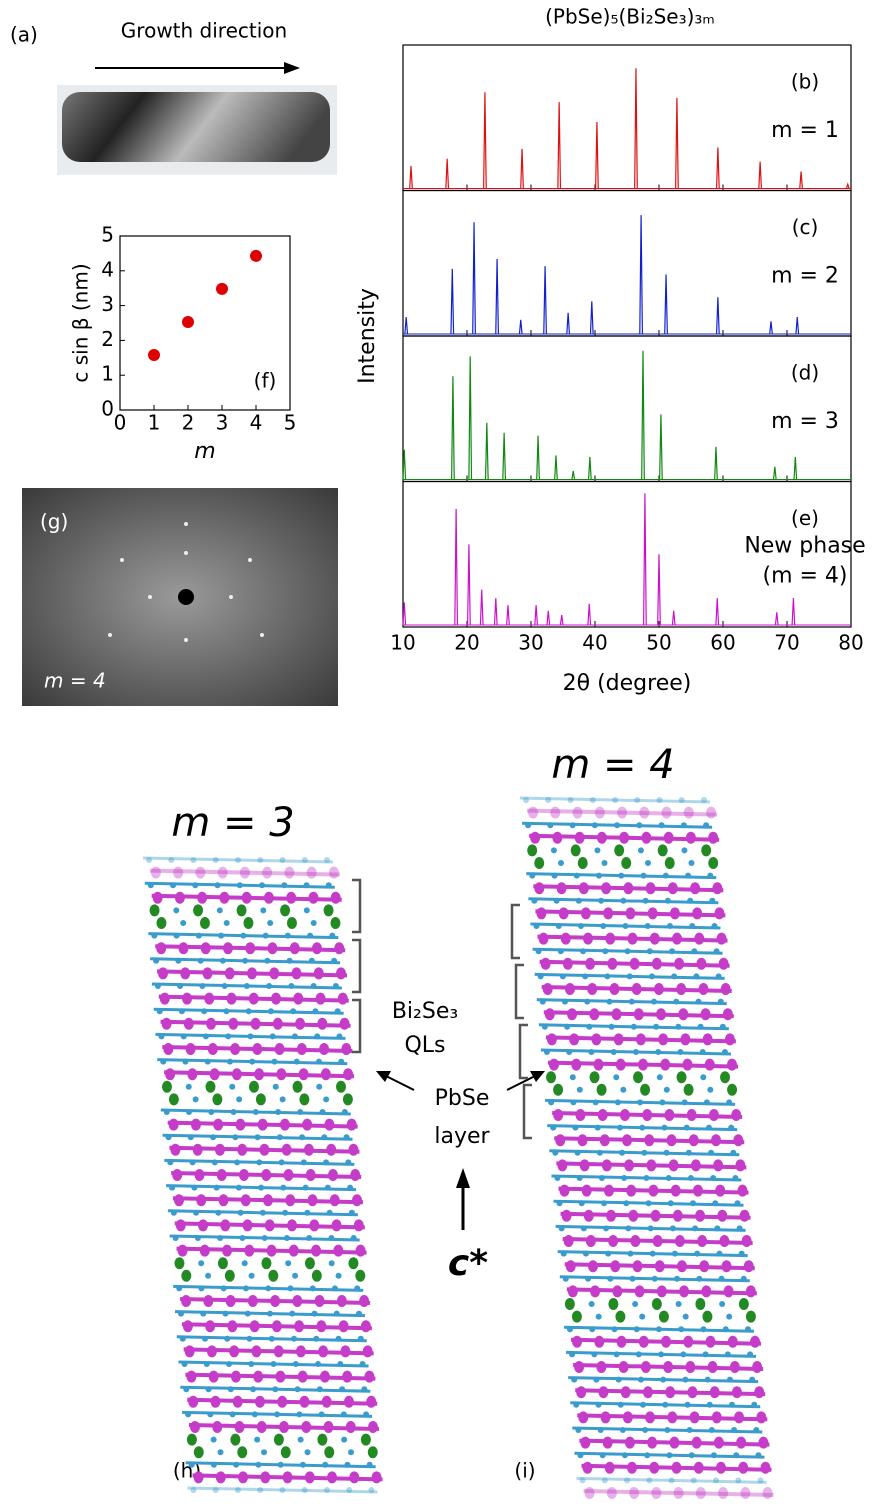 This screenshot has height=1508, width=873. What do you see at coordinates (154, 423) in the screenshot?
I see `x-tick-label: 1` at bounding box center [154, 423].